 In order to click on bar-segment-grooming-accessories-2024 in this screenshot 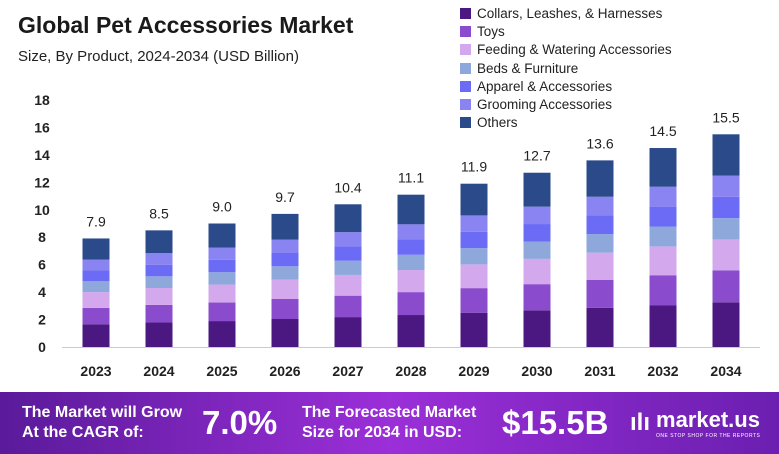, I will do `click(159, 259)`.